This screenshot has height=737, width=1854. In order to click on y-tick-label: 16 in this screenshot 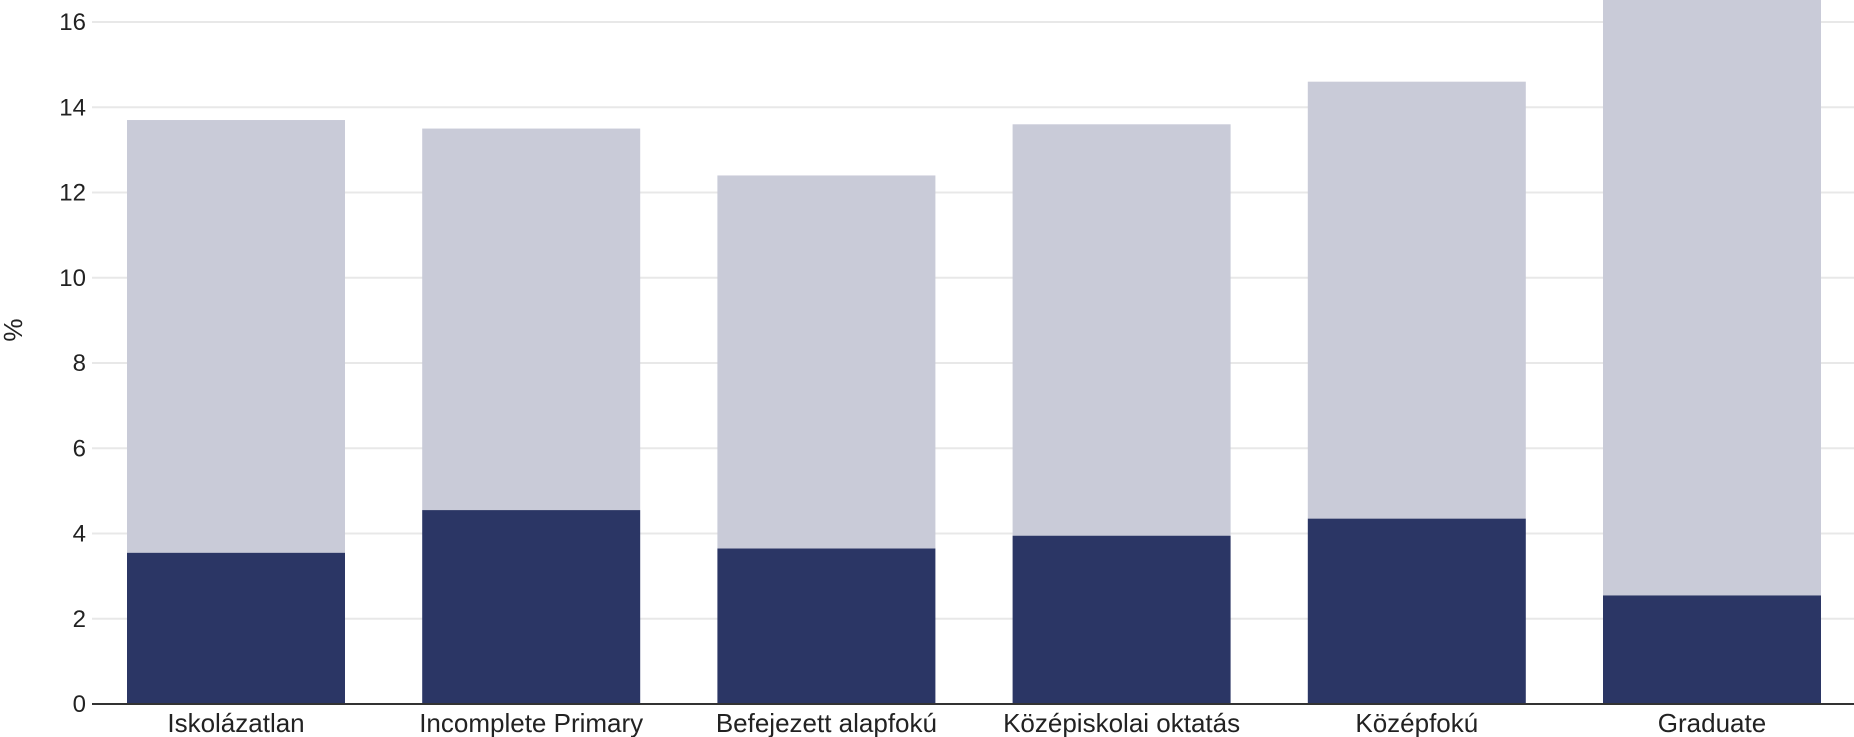, I will do `click(72, 22)`.